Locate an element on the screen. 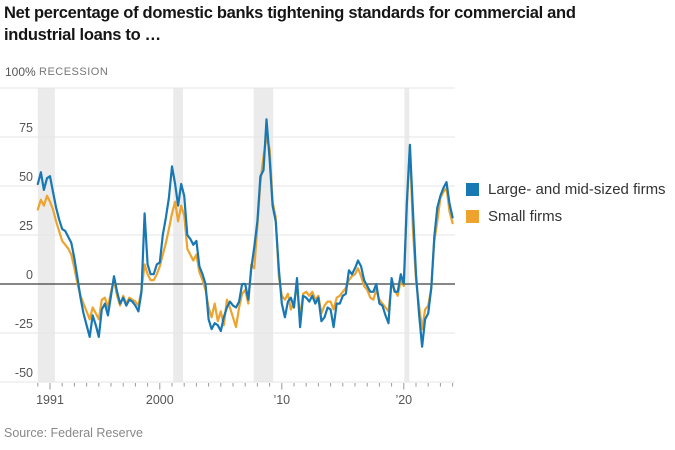 The height and width of the screenshot is (450, 675). chart-legend: Large- and mid-sized firms Small firms is located at coordinates (567, 207).